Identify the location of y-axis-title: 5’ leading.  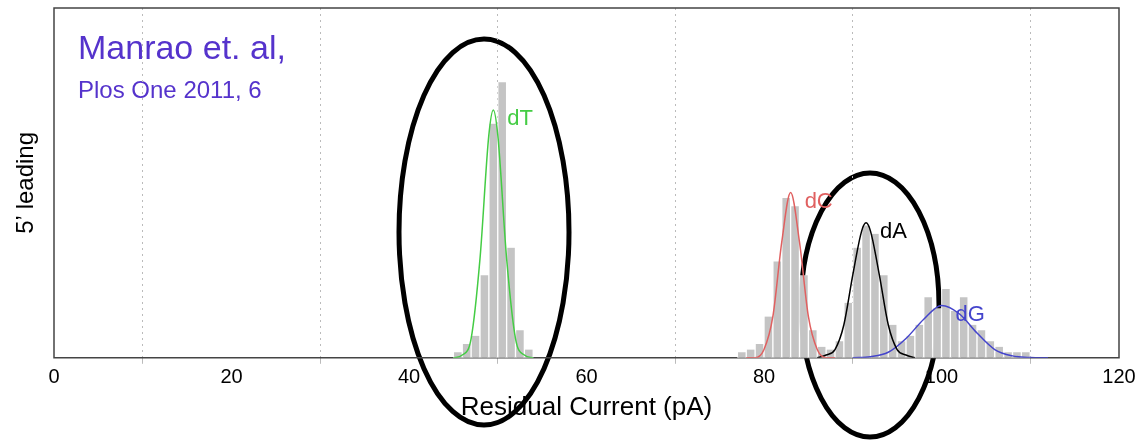
(24, 182).